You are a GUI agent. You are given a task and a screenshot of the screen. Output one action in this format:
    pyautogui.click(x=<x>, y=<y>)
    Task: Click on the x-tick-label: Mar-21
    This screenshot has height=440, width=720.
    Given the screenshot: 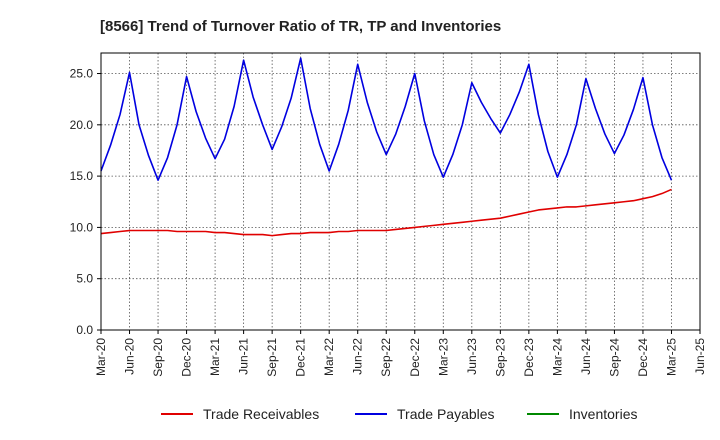 What is the action you would take?
    pyautogui.click(x=215, y=357)
    